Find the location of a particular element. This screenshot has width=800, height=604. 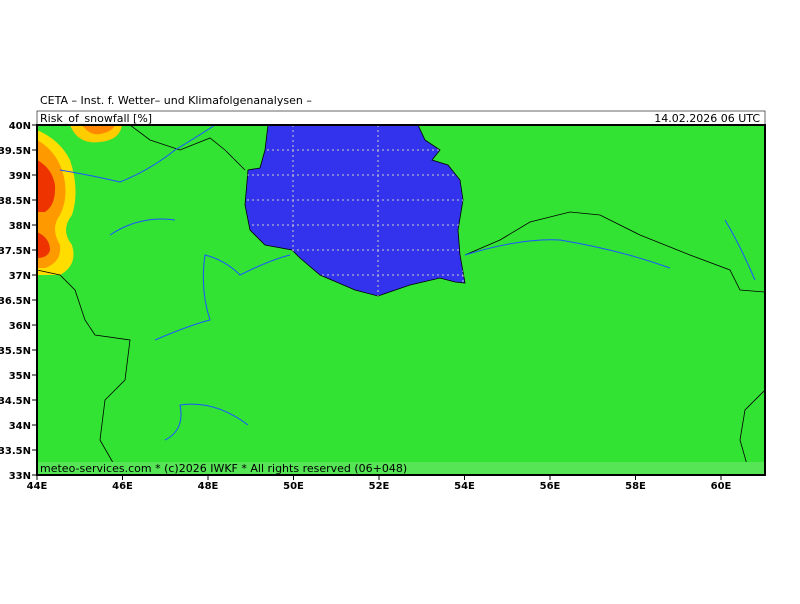

valid-time: 14.02.2026 06 UTC is located at coordinates (707, 118).